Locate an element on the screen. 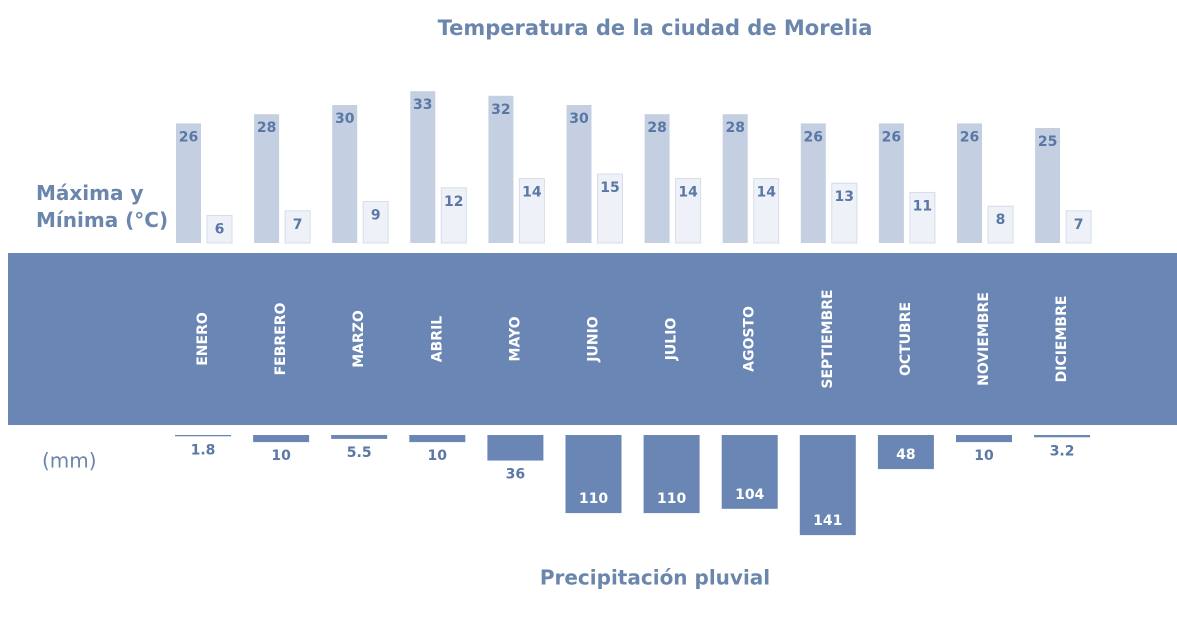 The height and width of the screenshot is (619, 1177). value-label: 8 is located at coordinates (1001, 220).